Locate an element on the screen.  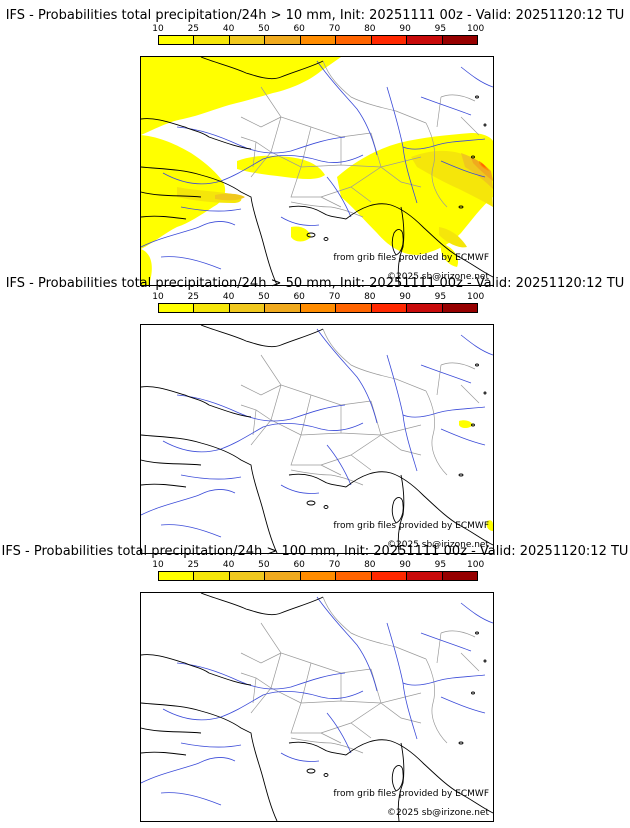
colorbar-tick: 25 is located at coordinates (193, 29).